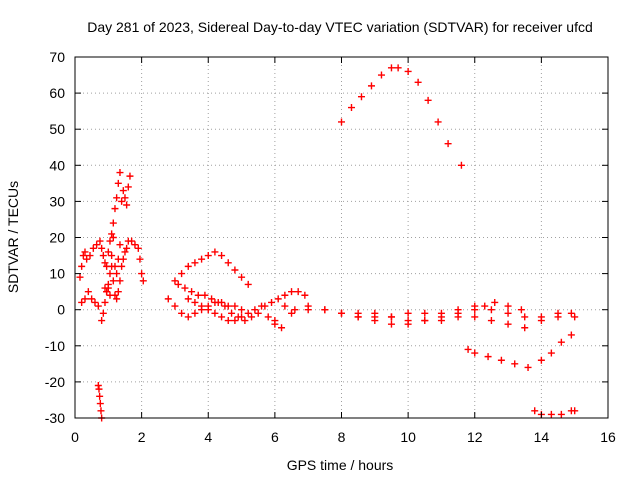  I want to click on y-tick-label: 10, so click(57, 274).